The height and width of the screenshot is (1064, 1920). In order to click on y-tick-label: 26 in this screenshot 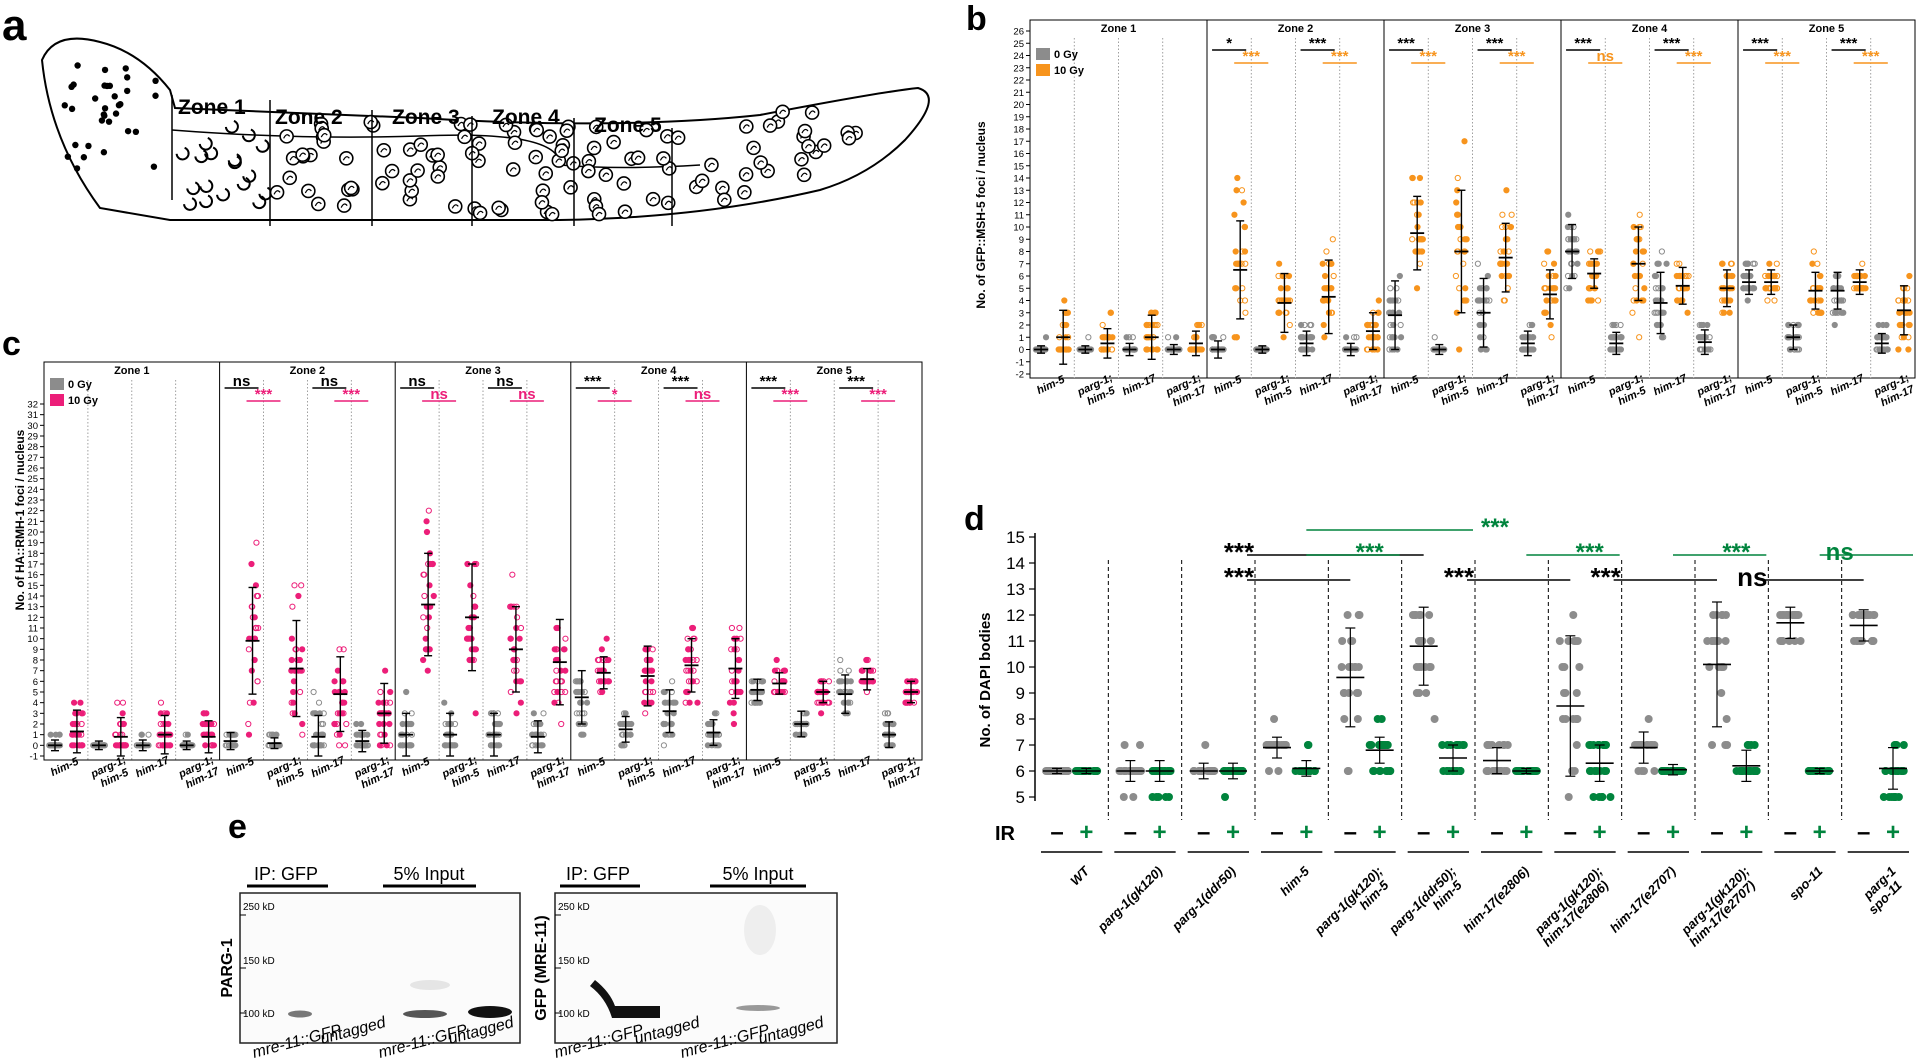, I will do `click(1018, 32)`.